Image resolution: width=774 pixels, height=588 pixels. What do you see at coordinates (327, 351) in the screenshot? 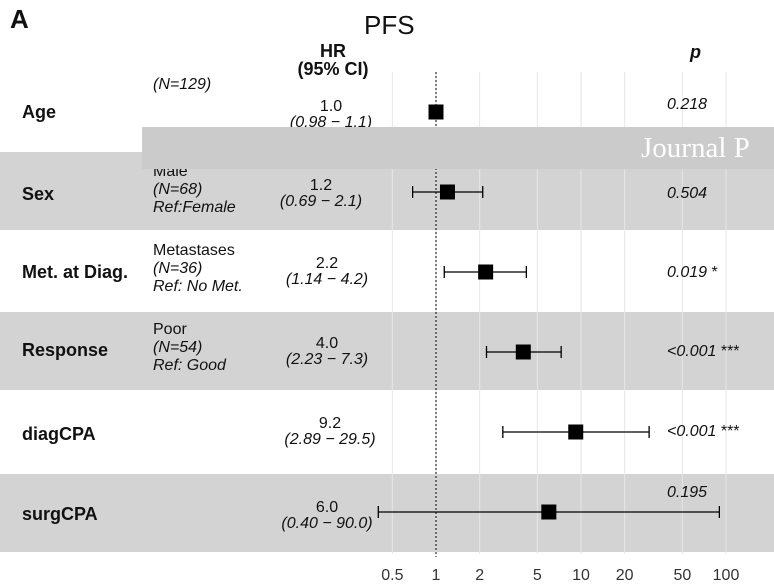
I see `hr-text-response: 4.0 (2.23 − 7.3)` at bounding box center [327, 351].